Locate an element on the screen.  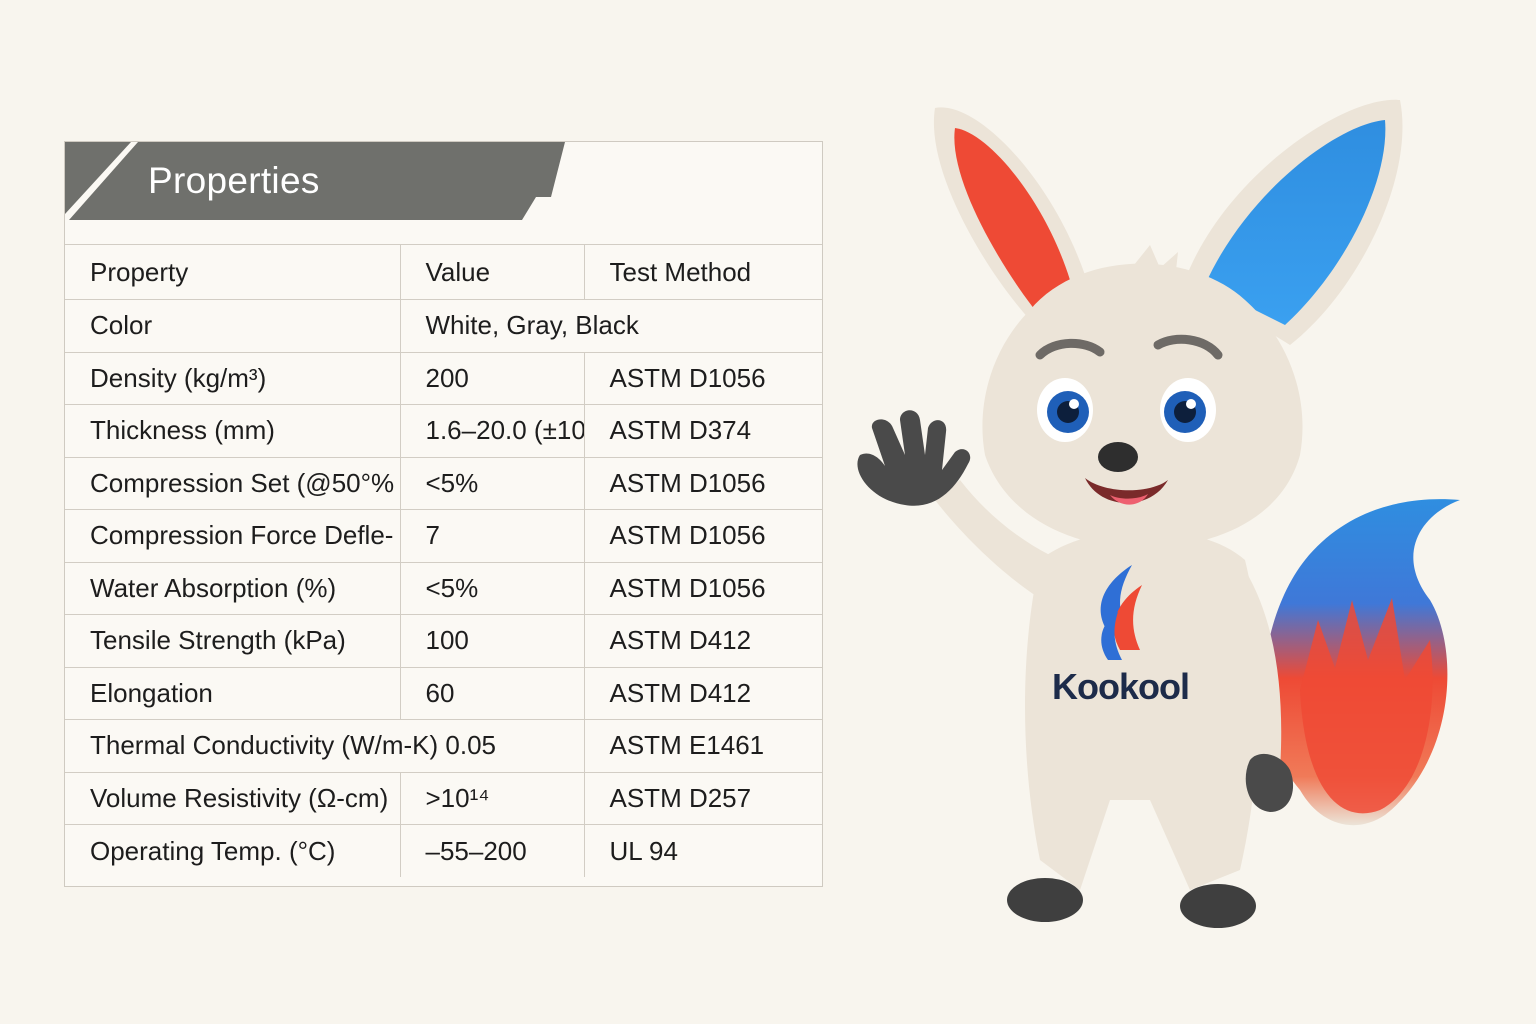
value-cell: 7 is located at coordinates (491, 535).